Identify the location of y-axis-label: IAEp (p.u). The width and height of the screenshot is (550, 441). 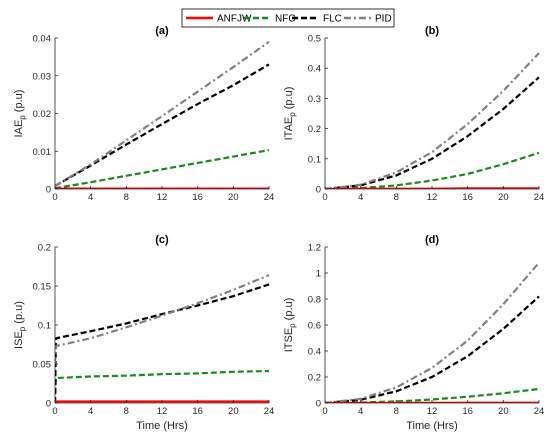
(20, 114).